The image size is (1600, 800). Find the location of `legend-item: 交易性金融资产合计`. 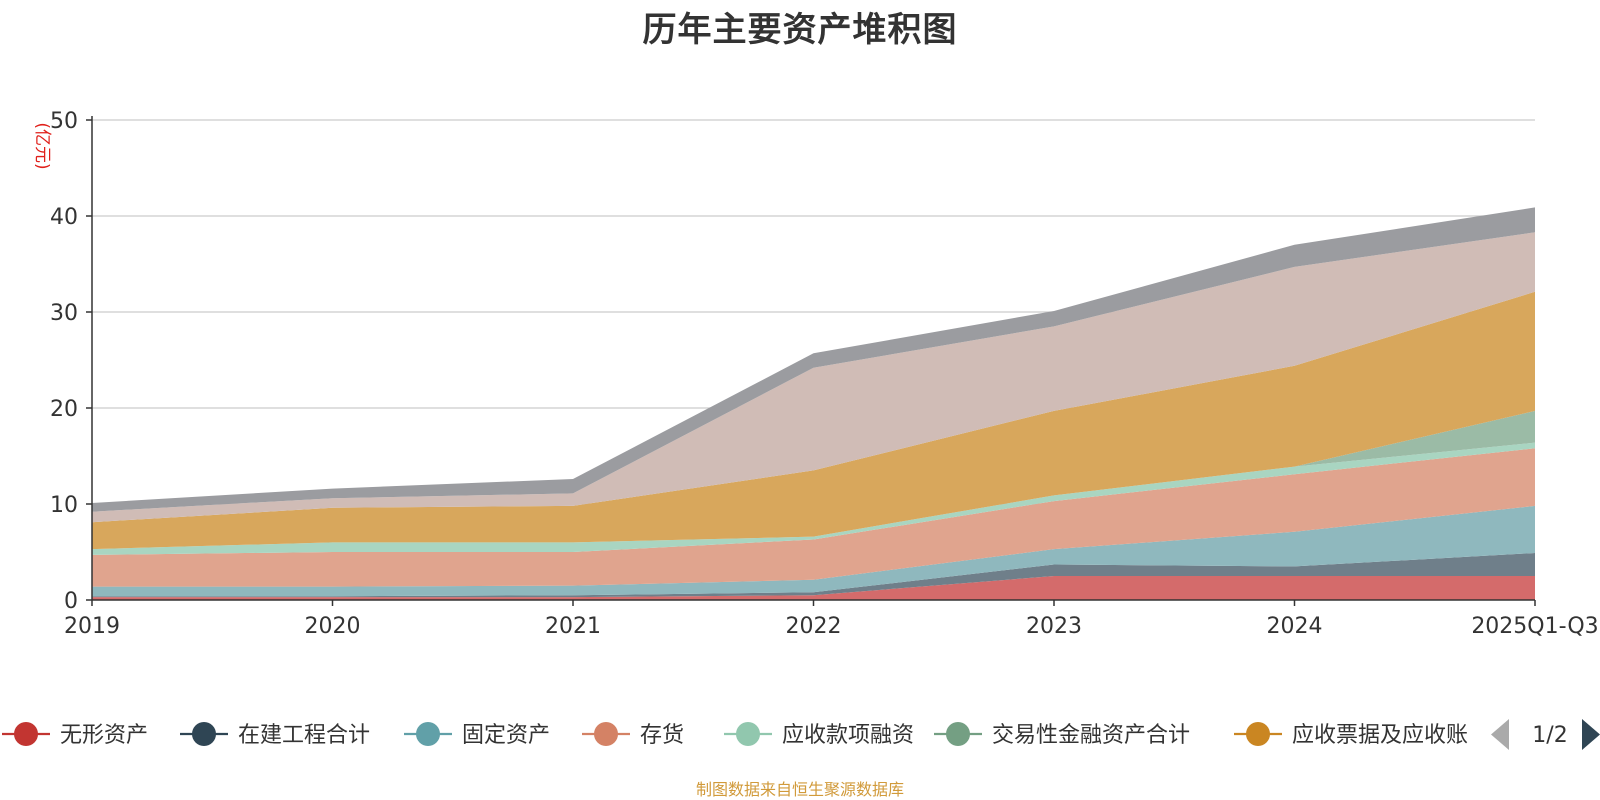

legend-item: 交易性金融资产合计 is located at coordinates (1062, 735).